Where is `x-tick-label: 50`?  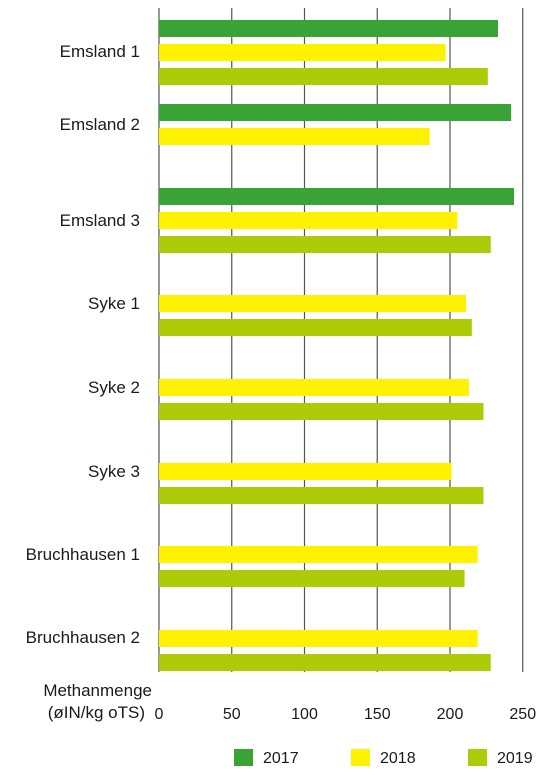
x-tick-label: 50 is located at coordinates (232, 714).